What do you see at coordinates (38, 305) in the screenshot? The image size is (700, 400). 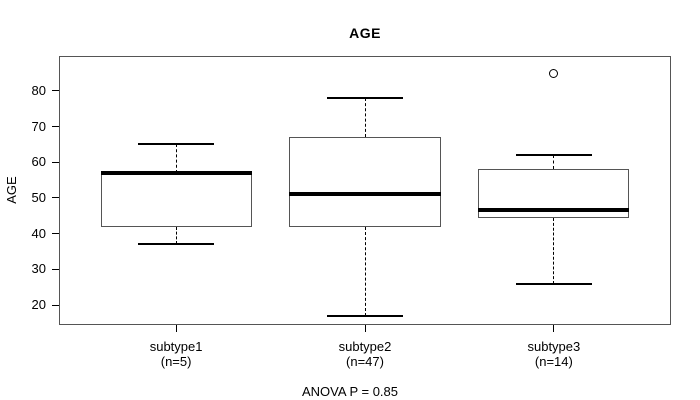 I see `y-tick-label: 20` at bounding box center [38, 305].